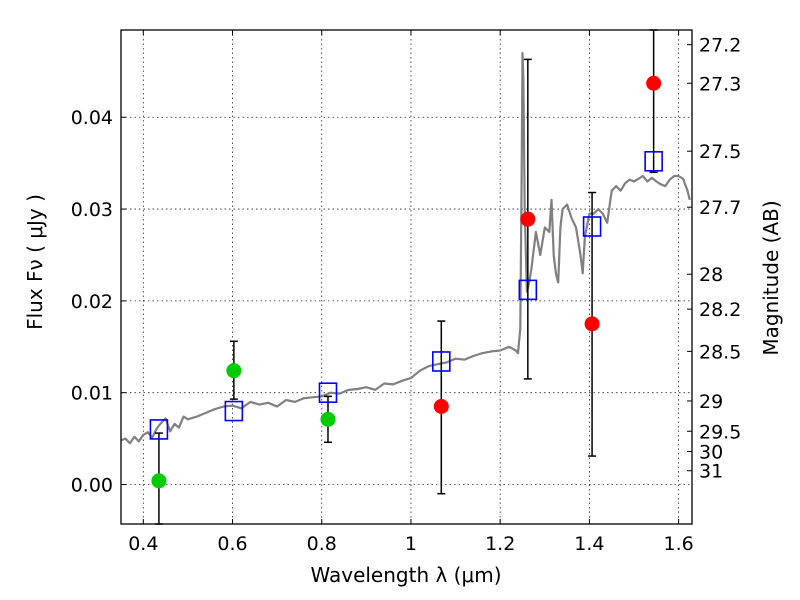  Describe the element at coordinates (92, 394) in the screenshot. I see `y-tick-label: 0.01` at that location.